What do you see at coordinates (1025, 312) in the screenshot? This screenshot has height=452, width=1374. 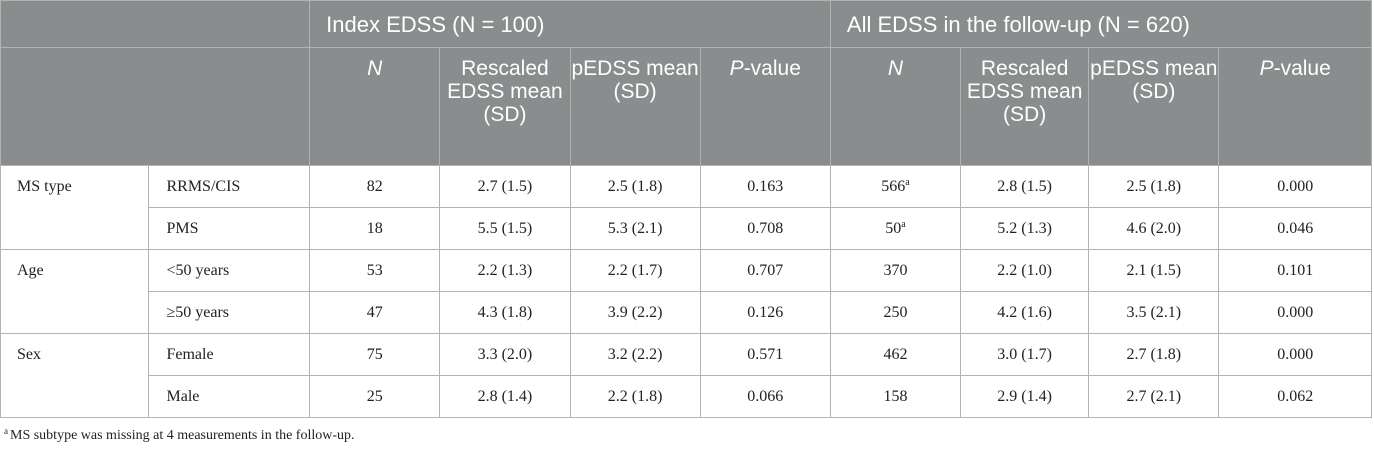 I see `cell-rescaled-followup: 4.2 (1.6)` at bounding box center [1025, 312].